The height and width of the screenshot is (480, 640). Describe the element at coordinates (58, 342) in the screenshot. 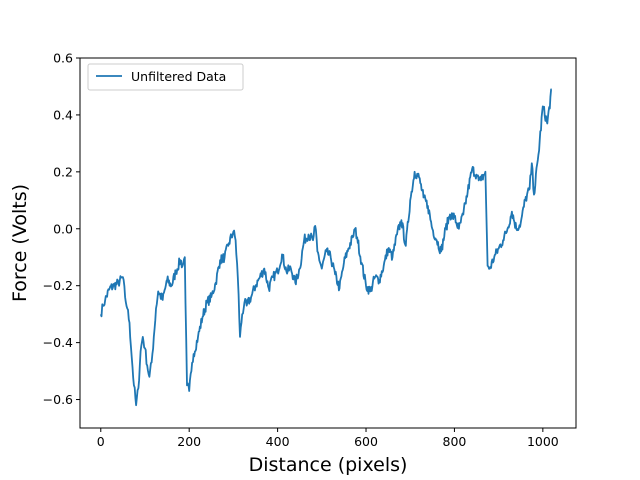

I see `y-tick-label: −0.4` at that location.